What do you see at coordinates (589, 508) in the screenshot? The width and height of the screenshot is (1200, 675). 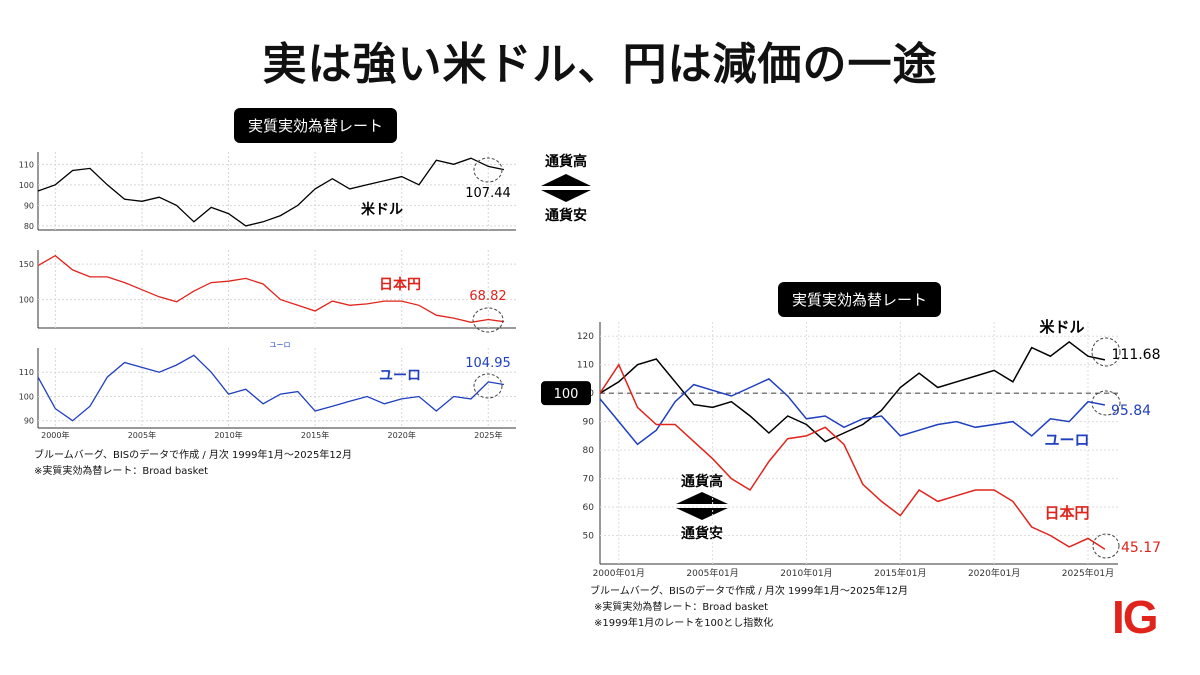 I see `y-tick-label: 60` at bounding box center [589, 508].